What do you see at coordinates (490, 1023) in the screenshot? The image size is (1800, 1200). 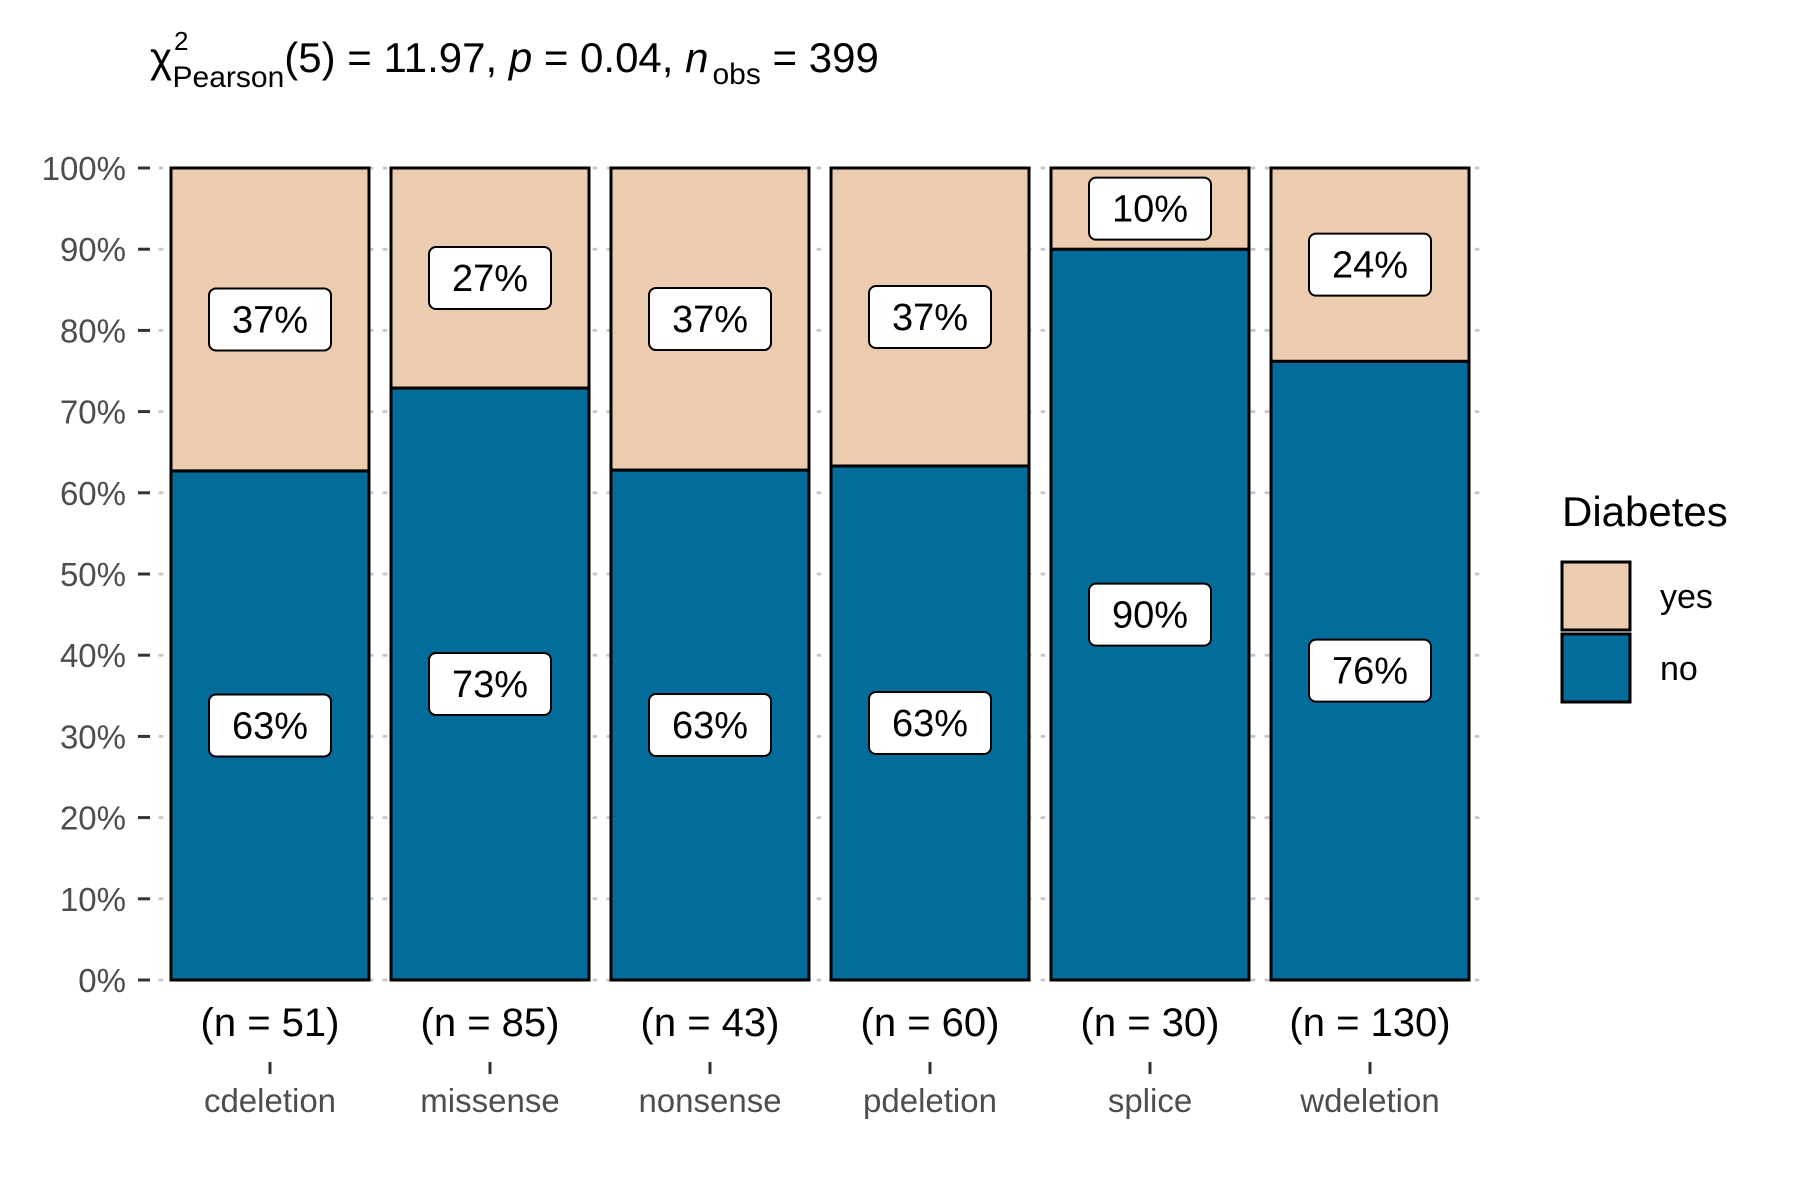 I see `x-count-label: (n = 85)` at bounding box center [490, 1023].